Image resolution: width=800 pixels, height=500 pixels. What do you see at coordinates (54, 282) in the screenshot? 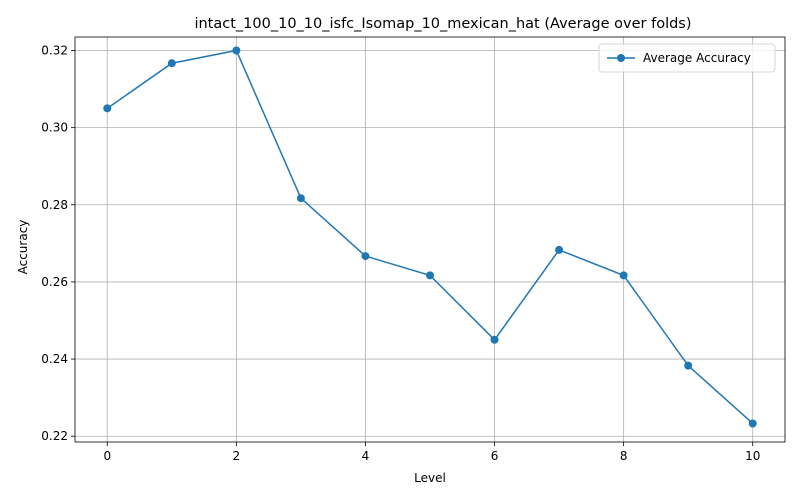
I see `y-tick-label: 0.26` at bounding box center [54, 282].